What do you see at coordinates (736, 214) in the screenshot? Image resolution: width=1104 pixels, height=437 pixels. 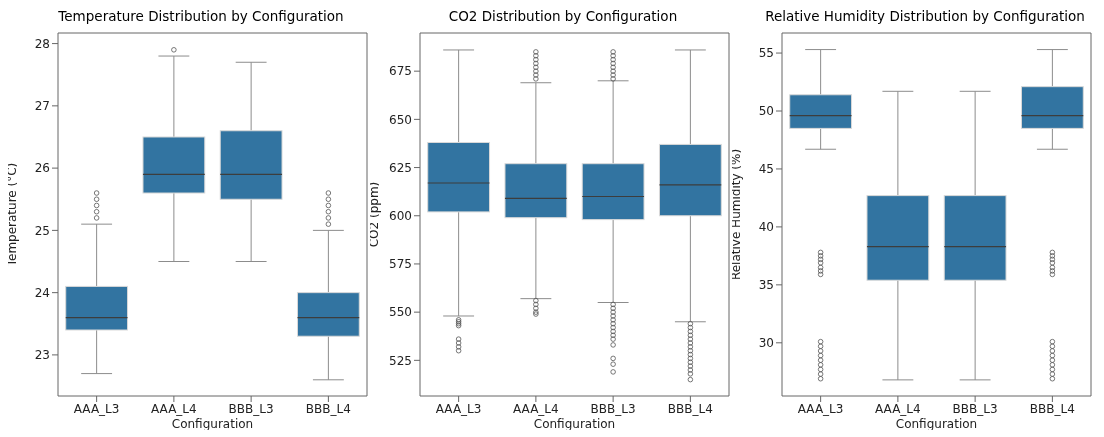 I see `y-axis-title: Relative Humidity (%)` at bounding box center [736, 214].